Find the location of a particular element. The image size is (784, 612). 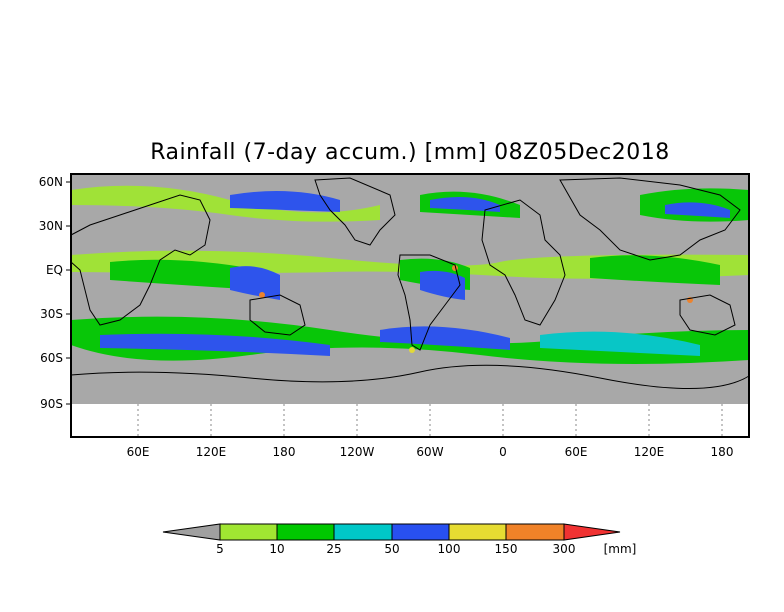

lat-label: 90S is located at coordinates (51, 404).